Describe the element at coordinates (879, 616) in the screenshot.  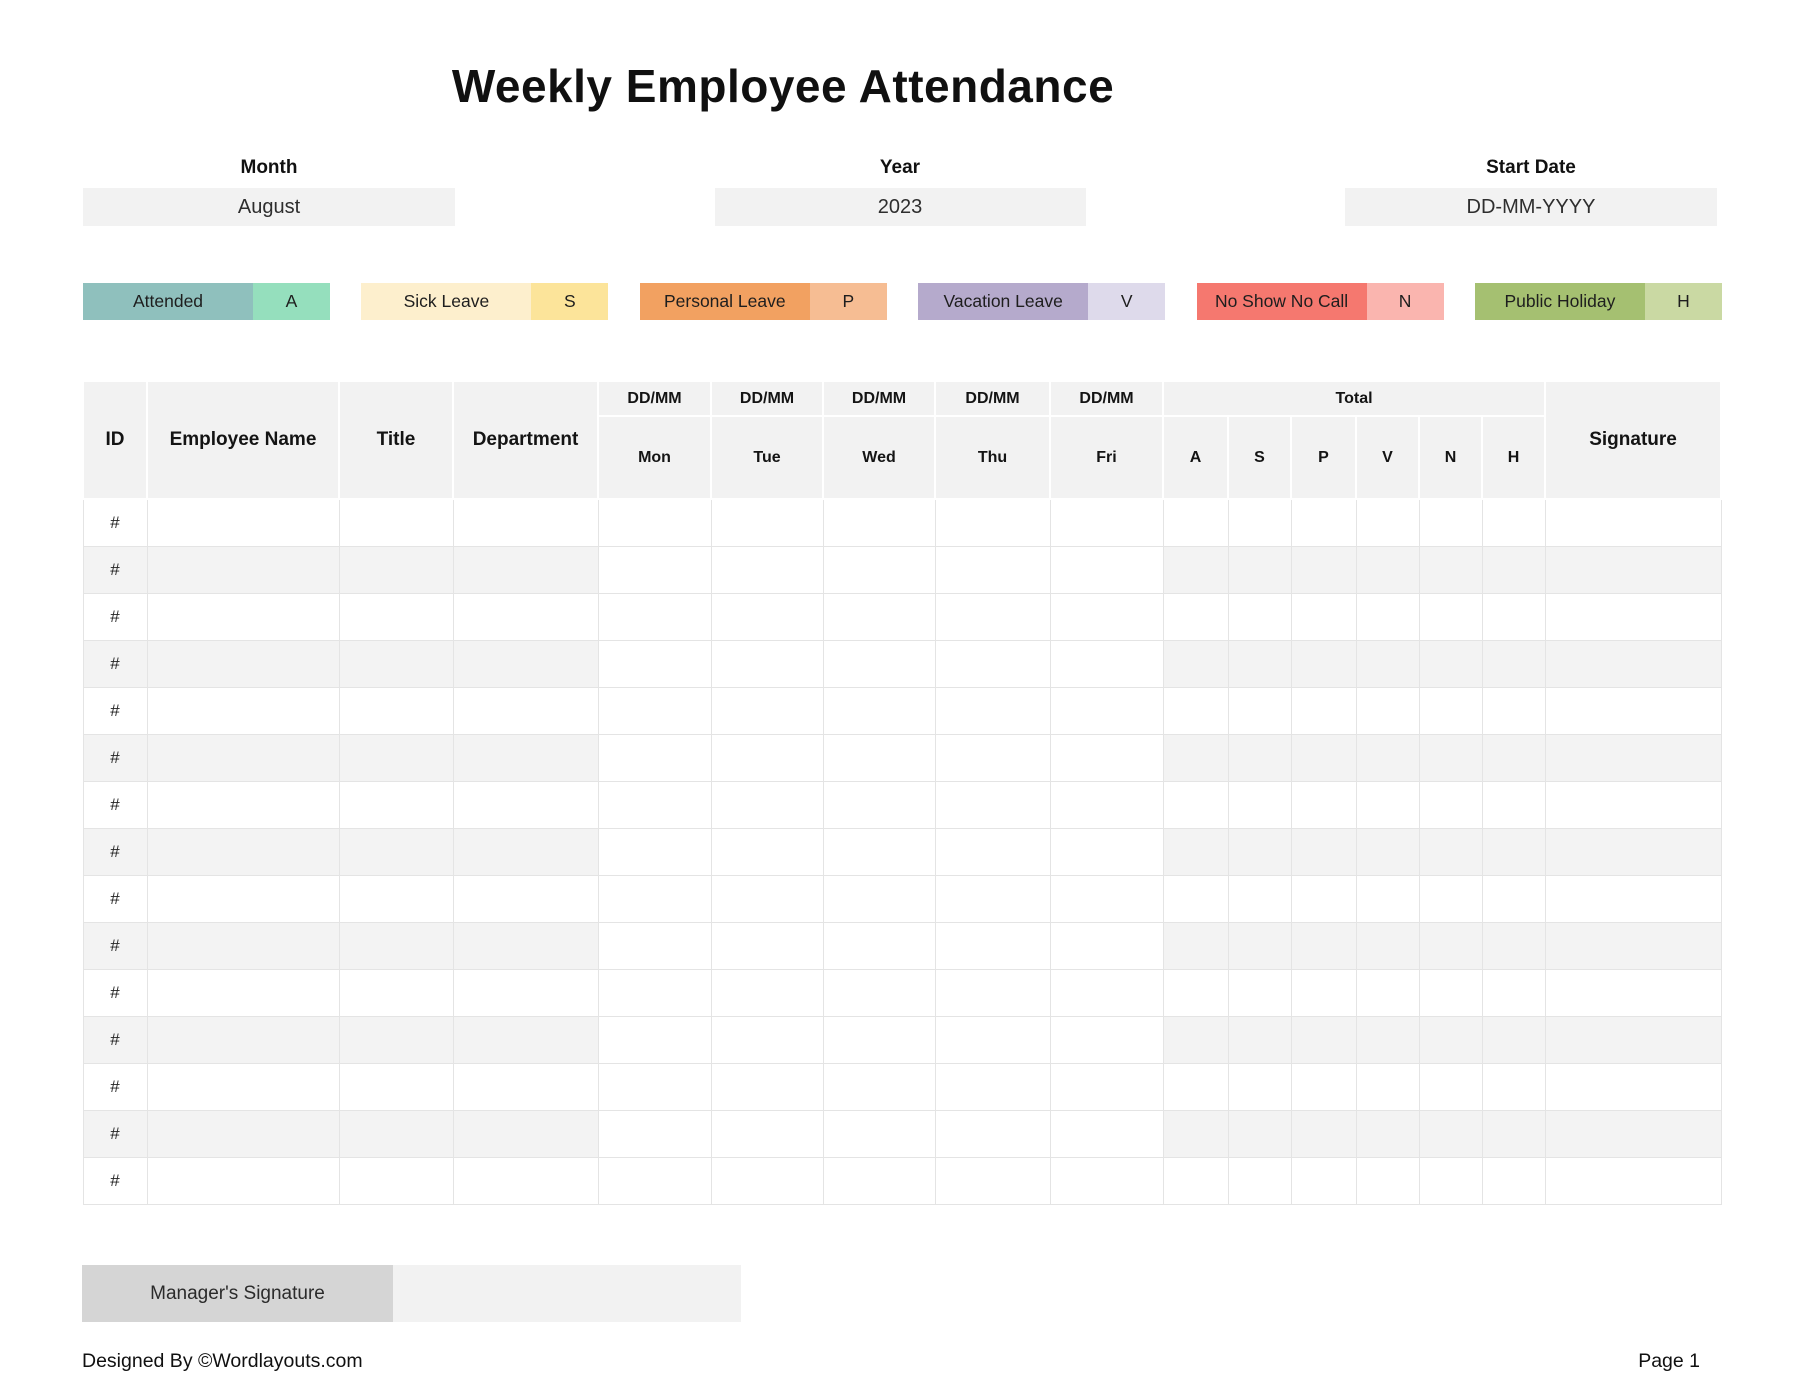
I see `day-cell-wed` at that location.